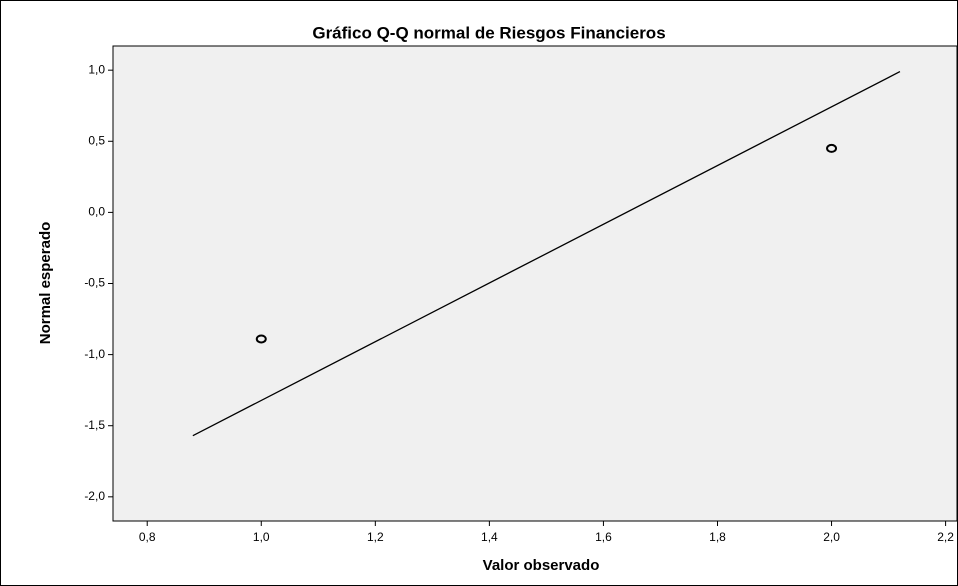  I want to click on y-tick-label: -1,0, so click(94, 354).